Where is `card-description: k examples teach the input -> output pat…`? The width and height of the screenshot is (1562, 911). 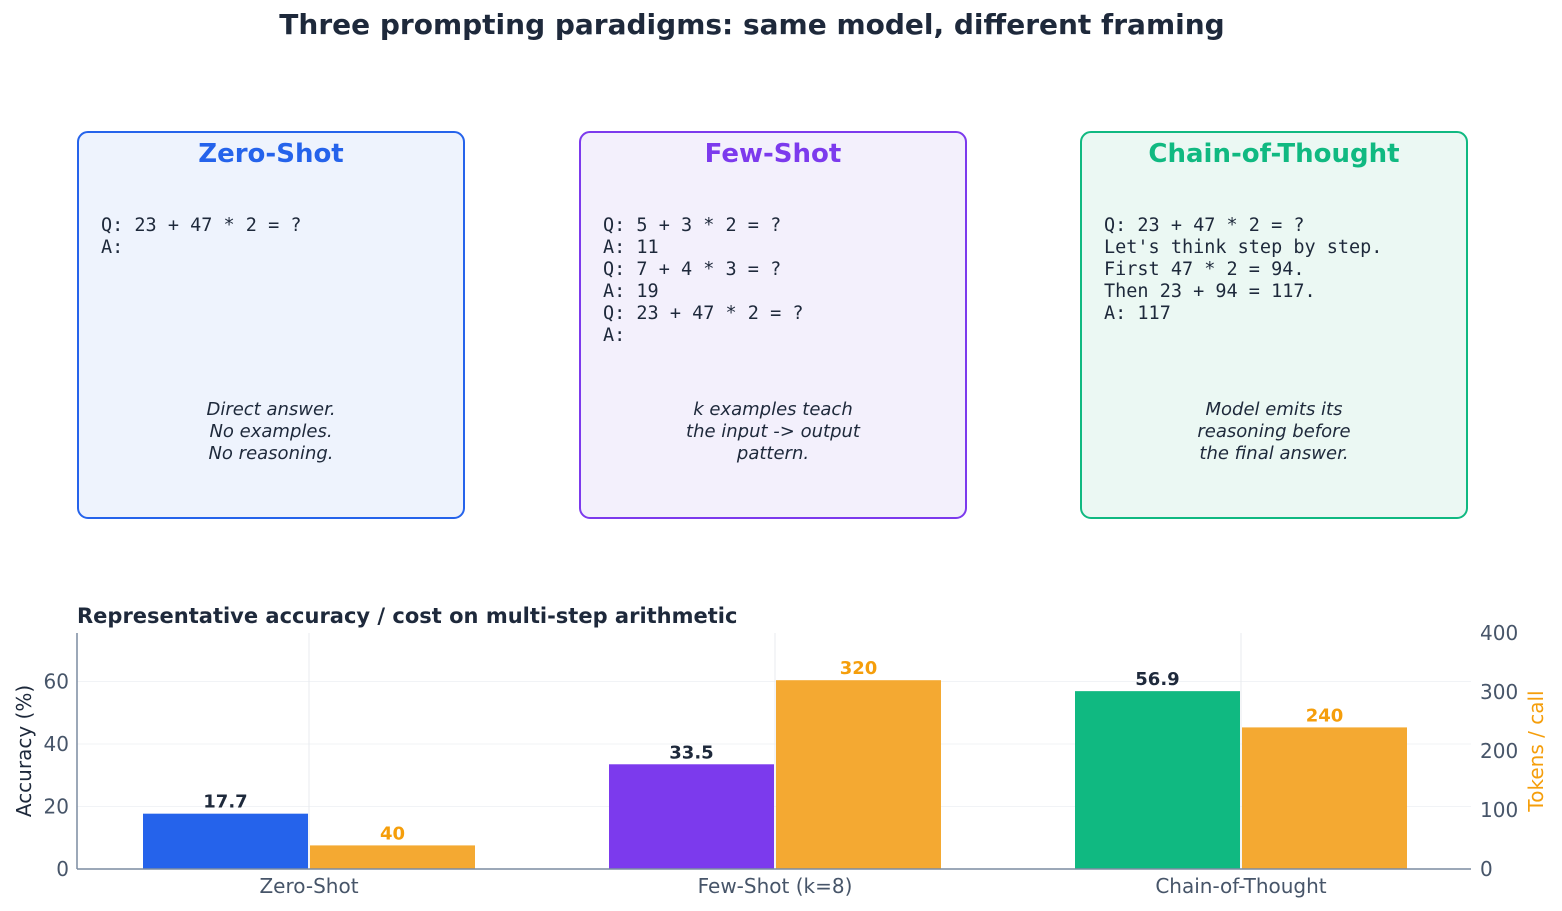 card-description: k examples teach the input -> output pat… is located at coordinates (773, 431).